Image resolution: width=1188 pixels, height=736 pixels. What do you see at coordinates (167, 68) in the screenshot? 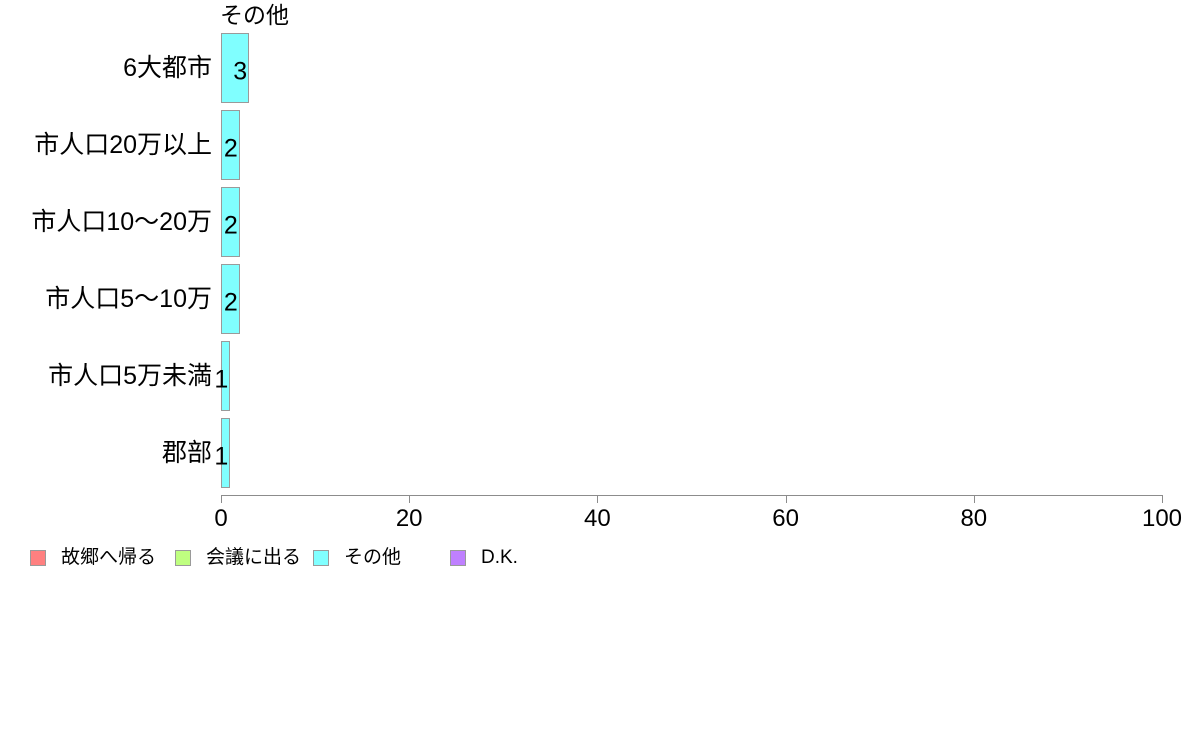
I see `category-label: 6大都市` at bounding box center [167, 68].